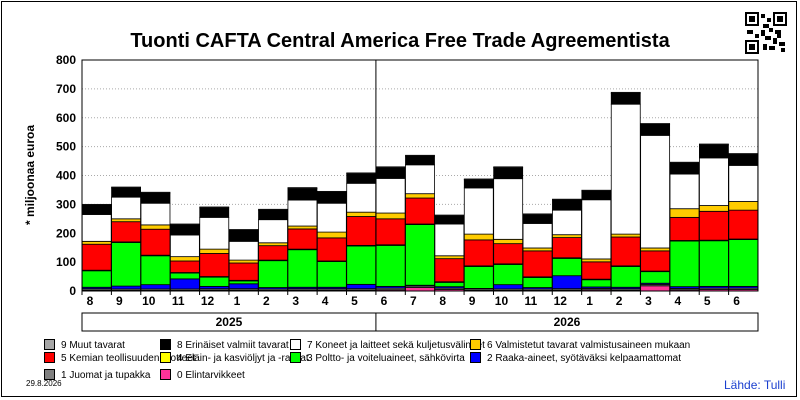 The image size is (800, 400). What do you see at coordinates (502, 301) in the screenshot?
I see `x-tick-label: 10` at bounding box center [502, 301].